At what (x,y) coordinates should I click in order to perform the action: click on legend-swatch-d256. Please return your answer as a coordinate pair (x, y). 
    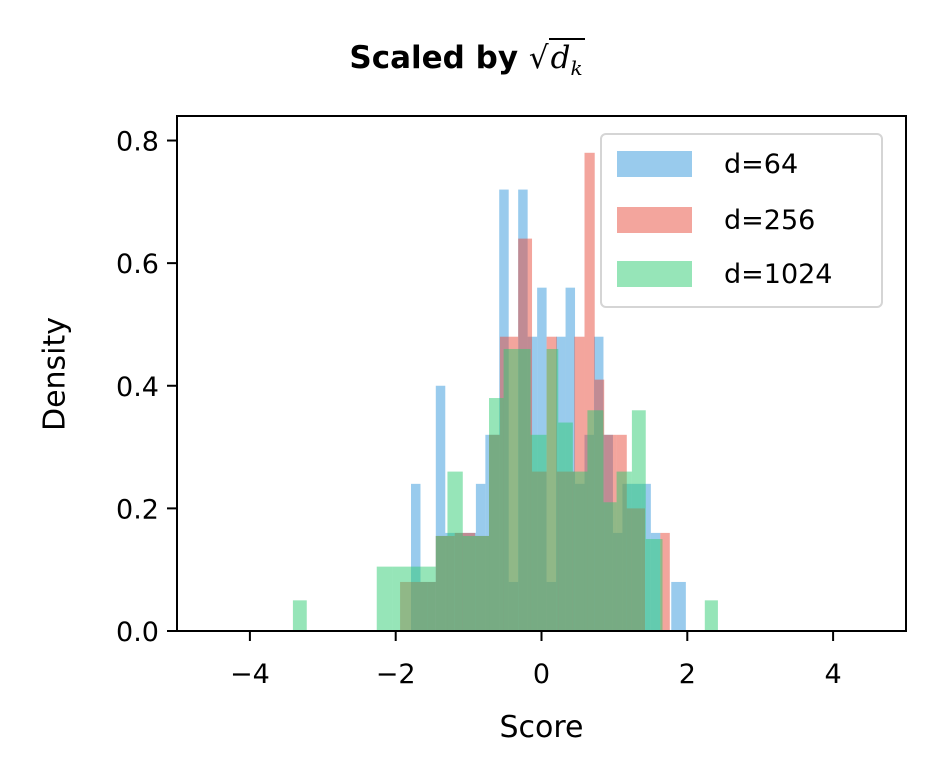
    Looking at the image, I should click on (654, 220).